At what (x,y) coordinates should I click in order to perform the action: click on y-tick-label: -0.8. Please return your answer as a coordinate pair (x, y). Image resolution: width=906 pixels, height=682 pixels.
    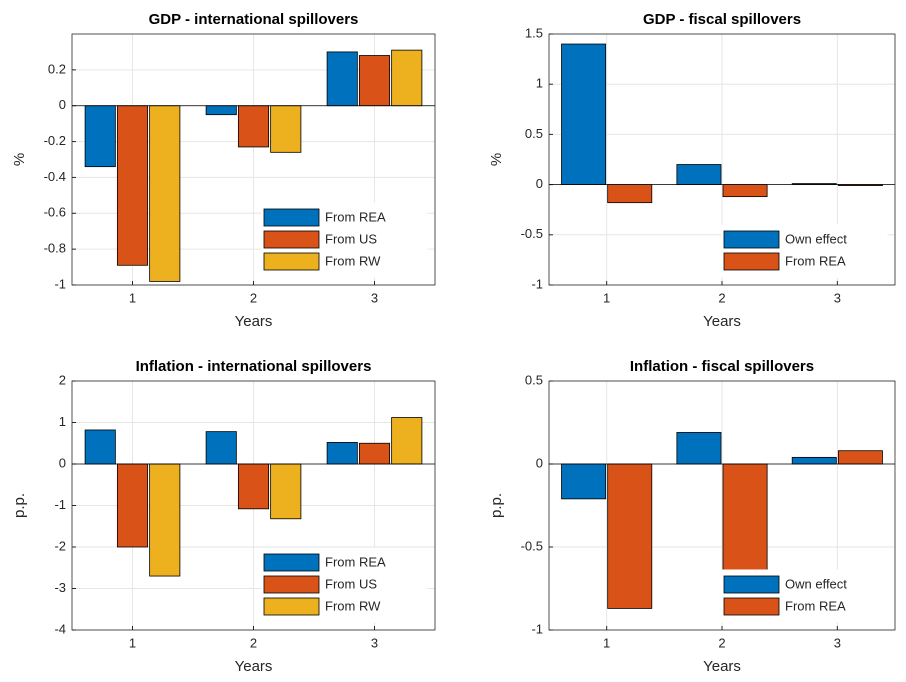
    Looking at the image, I should click on (55, 248).